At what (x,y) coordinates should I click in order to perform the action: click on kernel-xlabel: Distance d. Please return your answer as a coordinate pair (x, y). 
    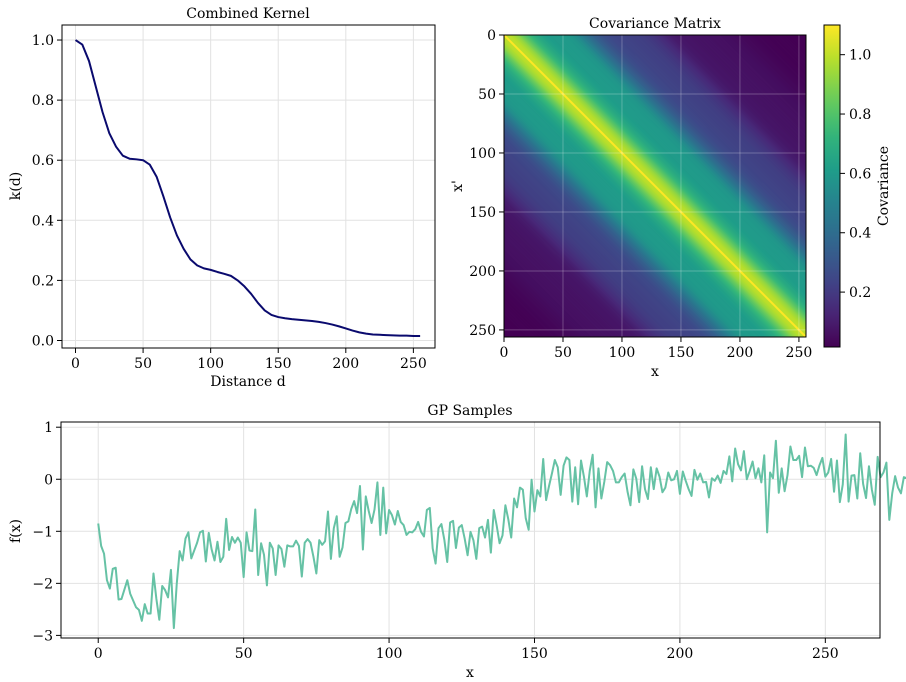
    Looking at the image, I should click on (247, 382).